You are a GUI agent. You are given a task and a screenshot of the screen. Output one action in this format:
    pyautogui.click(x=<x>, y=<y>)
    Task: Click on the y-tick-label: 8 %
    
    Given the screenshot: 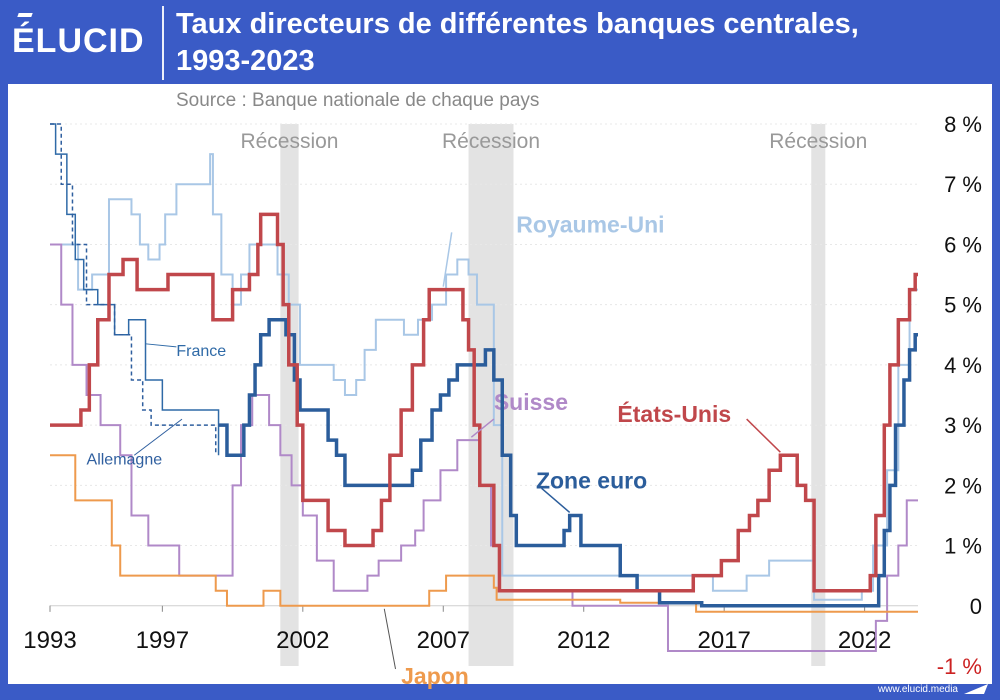 What is the action you would take?
    pyautogui.click(x=963, y=124)
    